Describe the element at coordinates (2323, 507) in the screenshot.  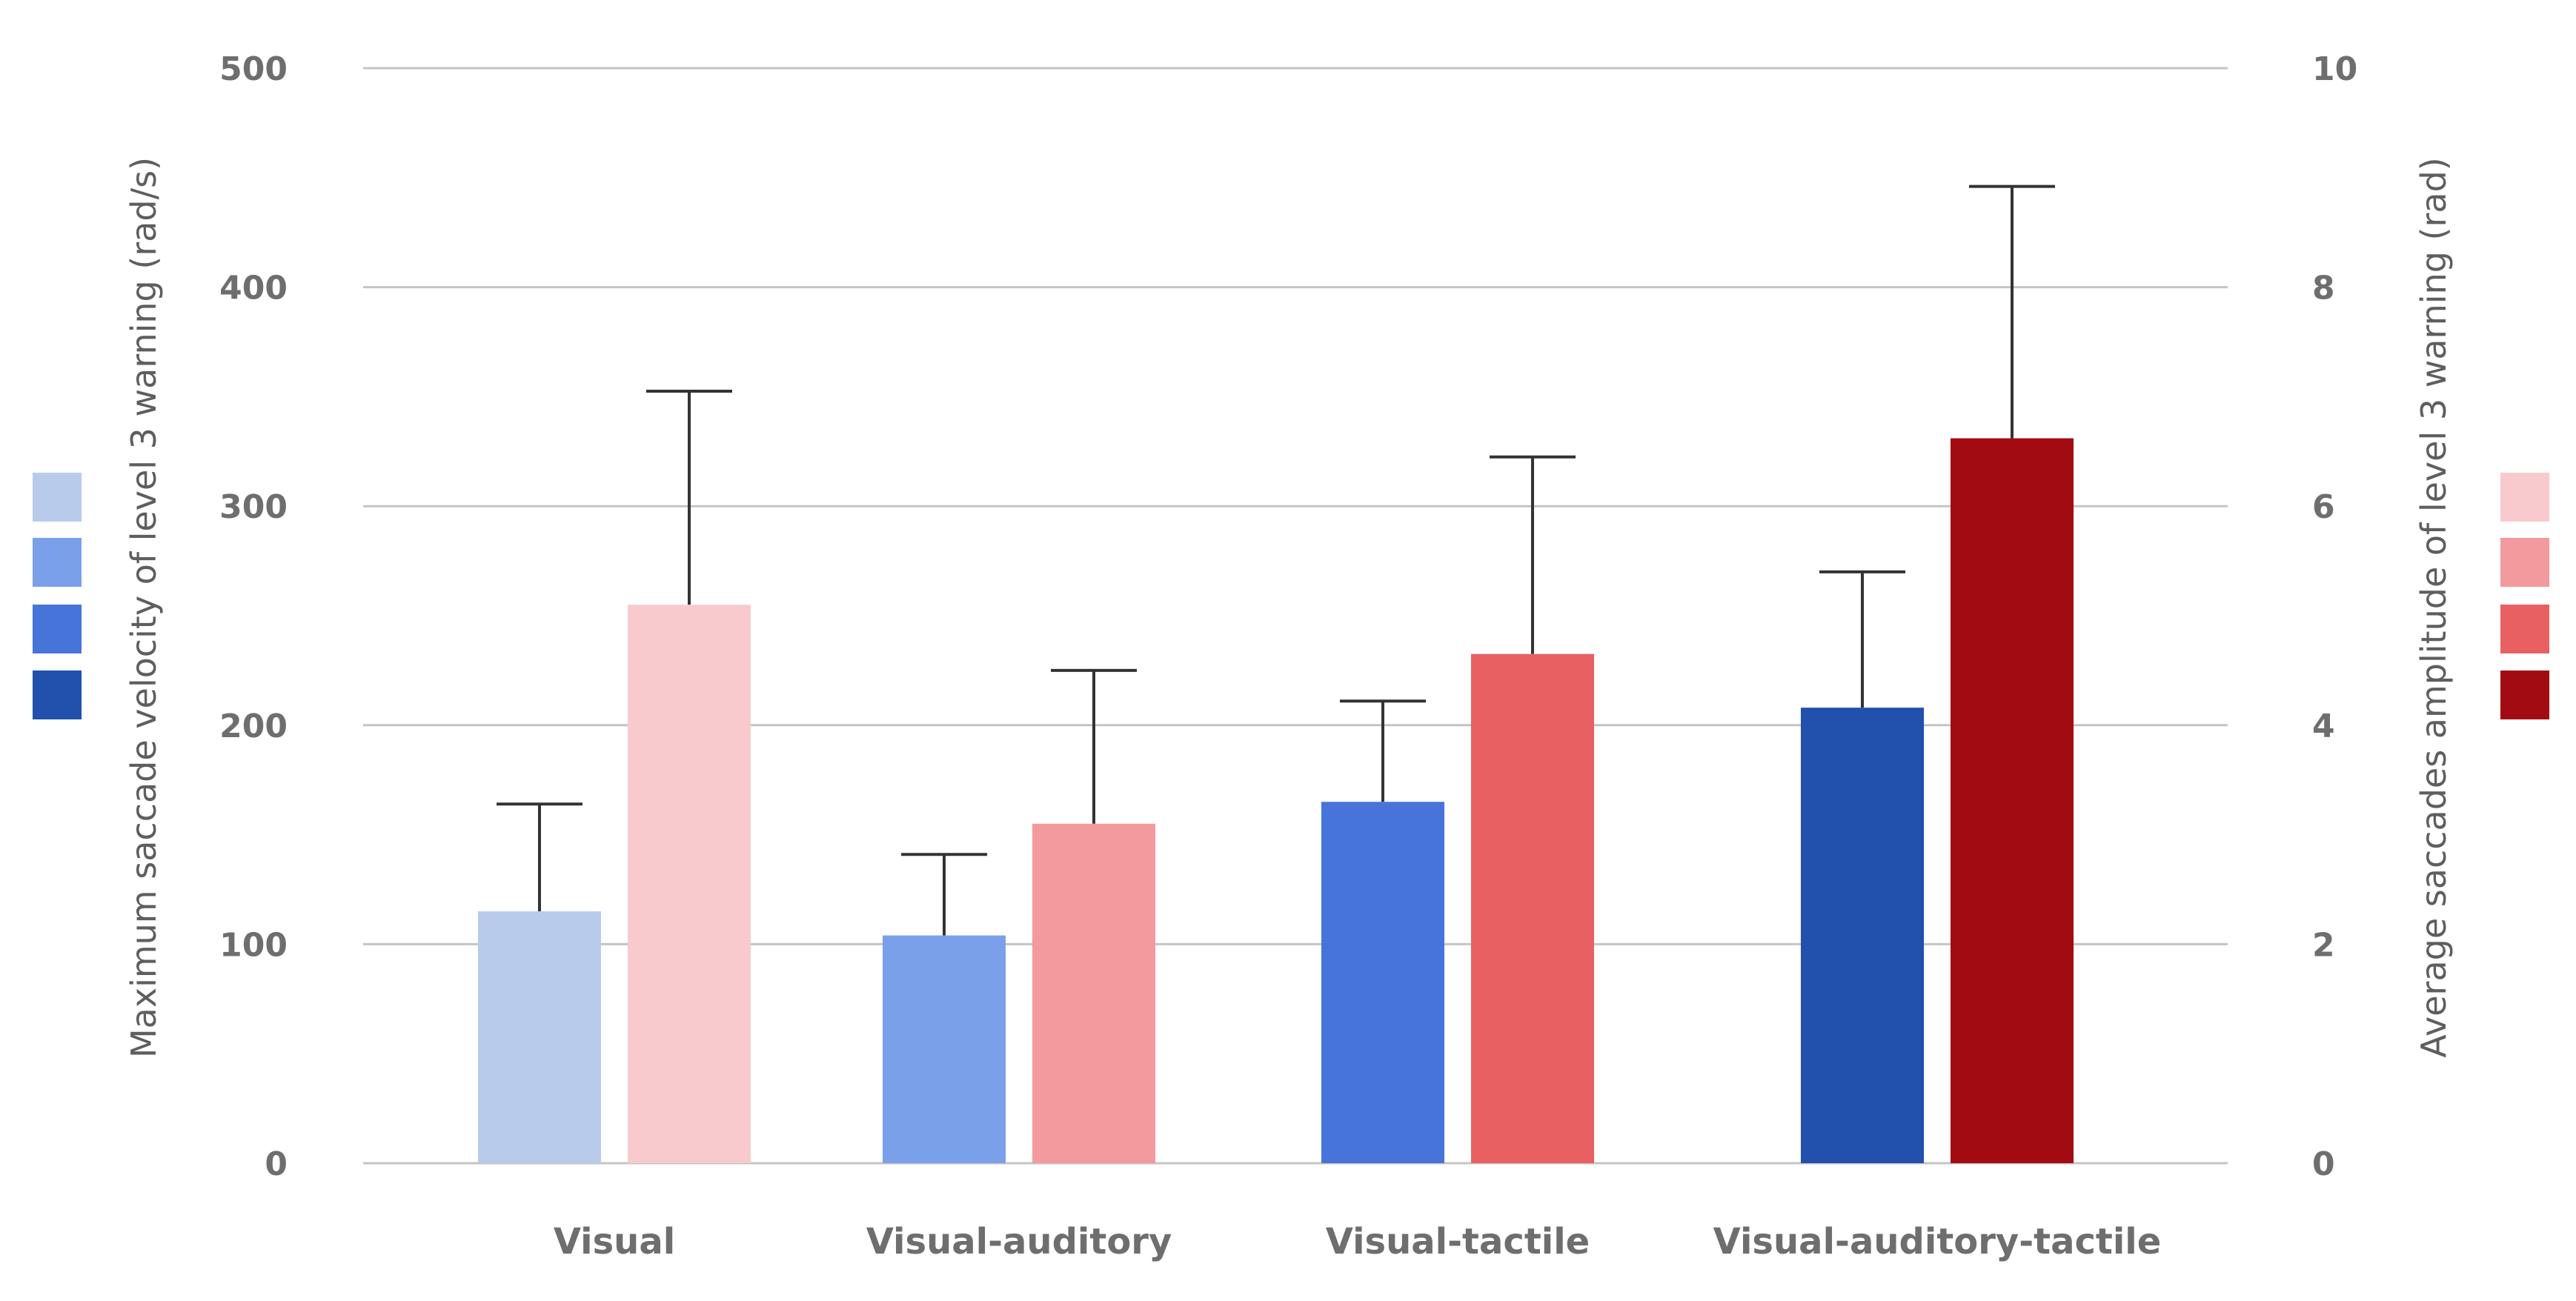
I see `right-tick-label: 6` at that location.